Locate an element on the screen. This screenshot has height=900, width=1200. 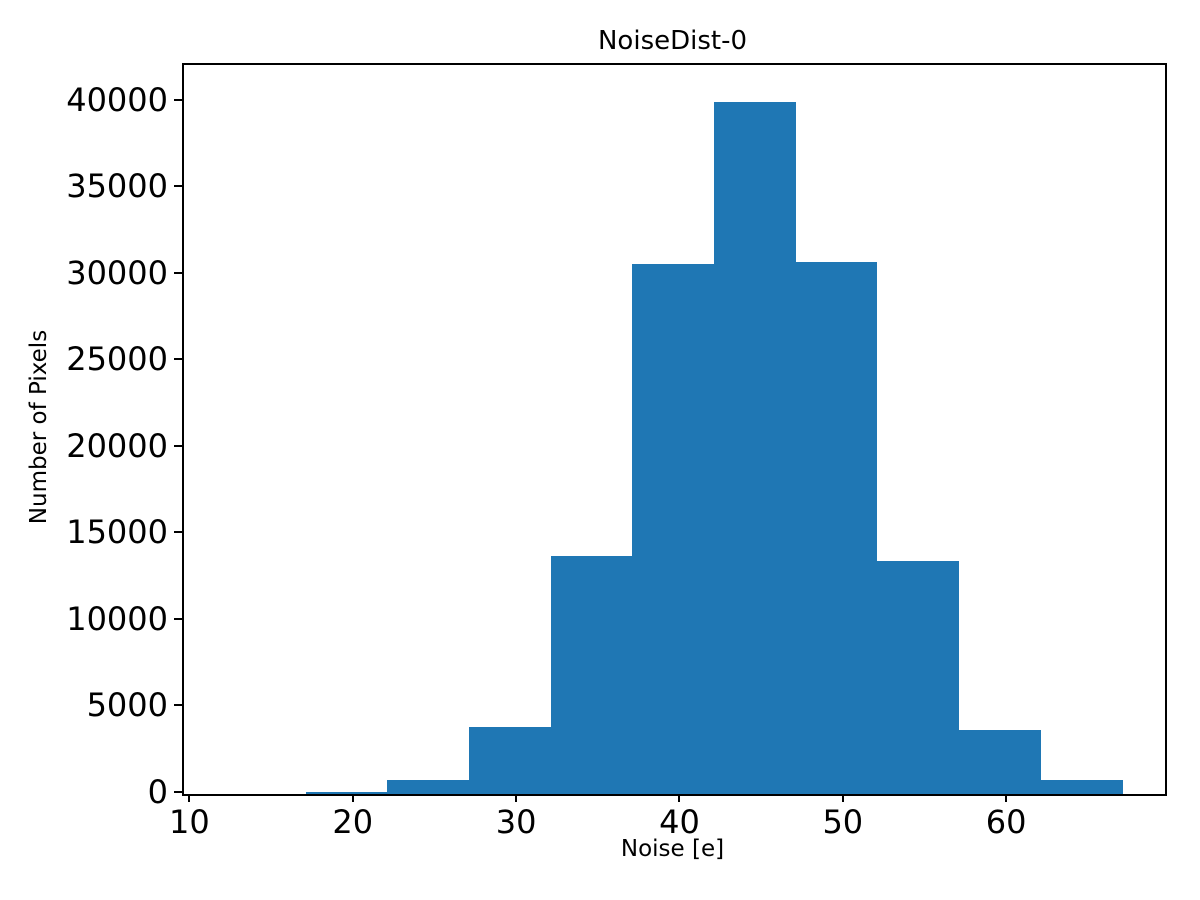
y-tick-label: 30000 is located at coordinates (117, 272).